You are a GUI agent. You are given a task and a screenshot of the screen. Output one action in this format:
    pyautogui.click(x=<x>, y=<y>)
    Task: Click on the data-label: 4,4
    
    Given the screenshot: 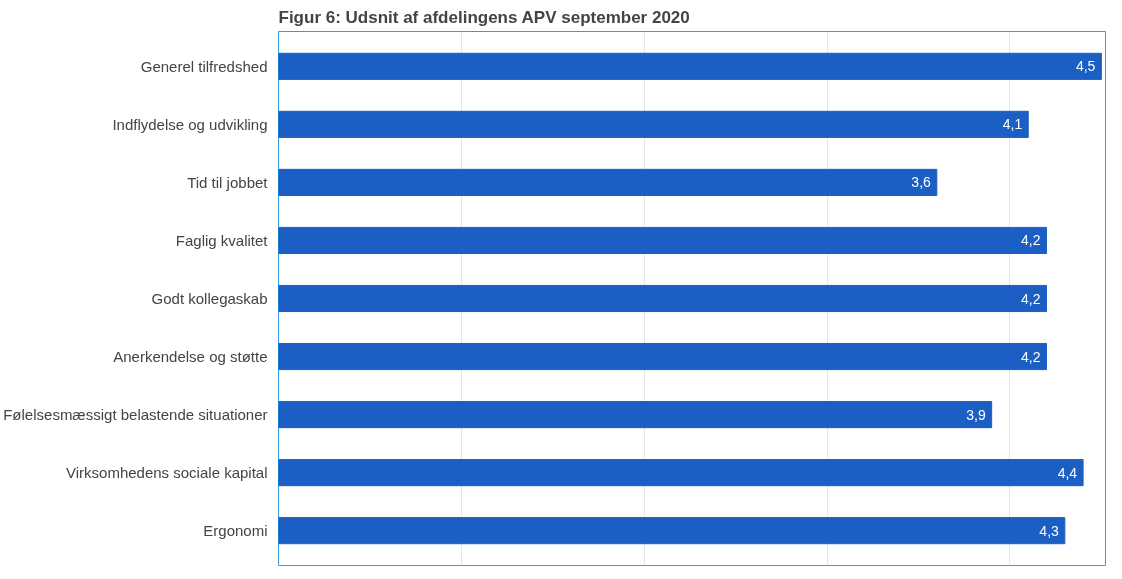 What is the action you would take?
    pyautogui.click(x=1067, y=472)
    